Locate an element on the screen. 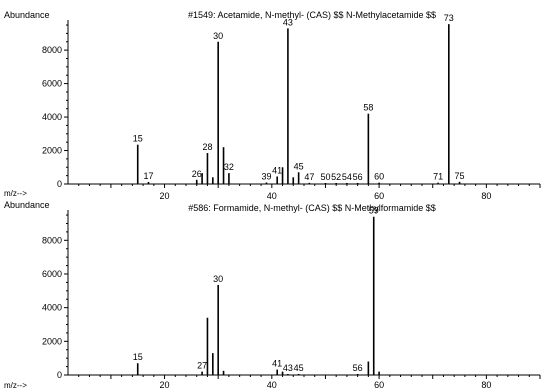  peak-label: 28 is located at coordinates (207, 147).